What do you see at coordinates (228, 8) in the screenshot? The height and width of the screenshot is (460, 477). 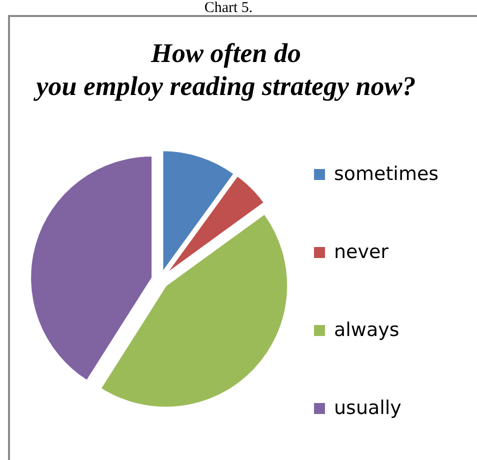 I see `caption: Chart 5.` at bounding box center [228, 8].